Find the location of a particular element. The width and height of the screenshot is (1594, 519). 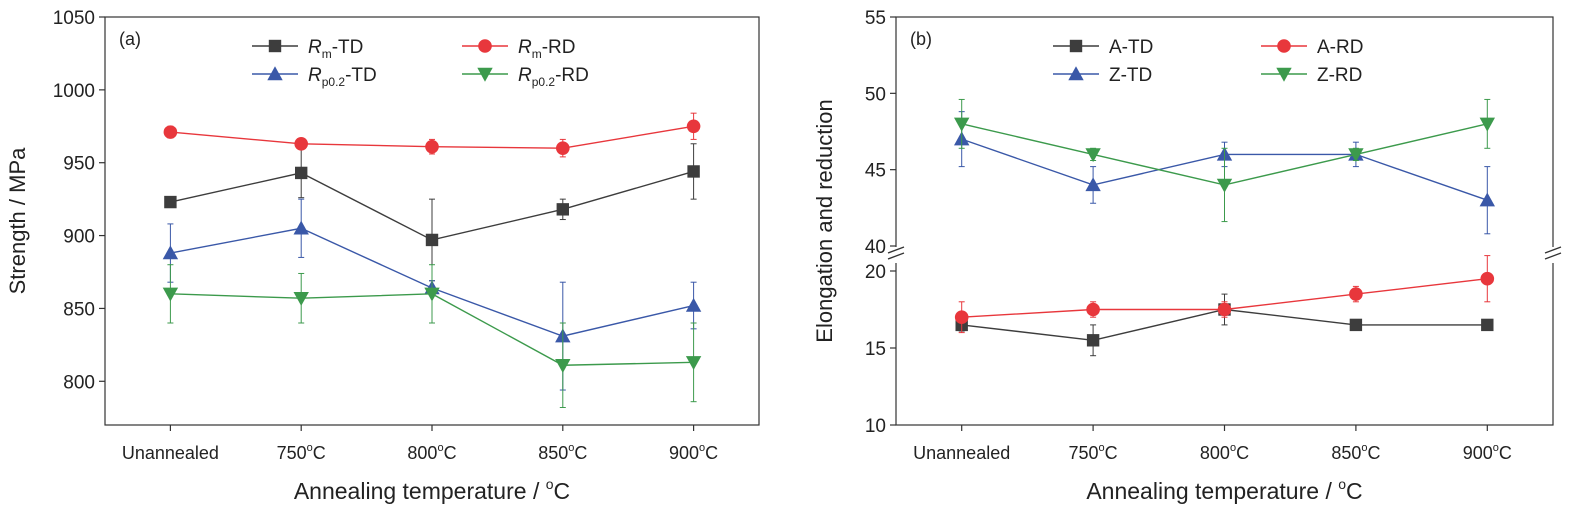

y-tick-label: 800 is located at coordinates (79, 382).